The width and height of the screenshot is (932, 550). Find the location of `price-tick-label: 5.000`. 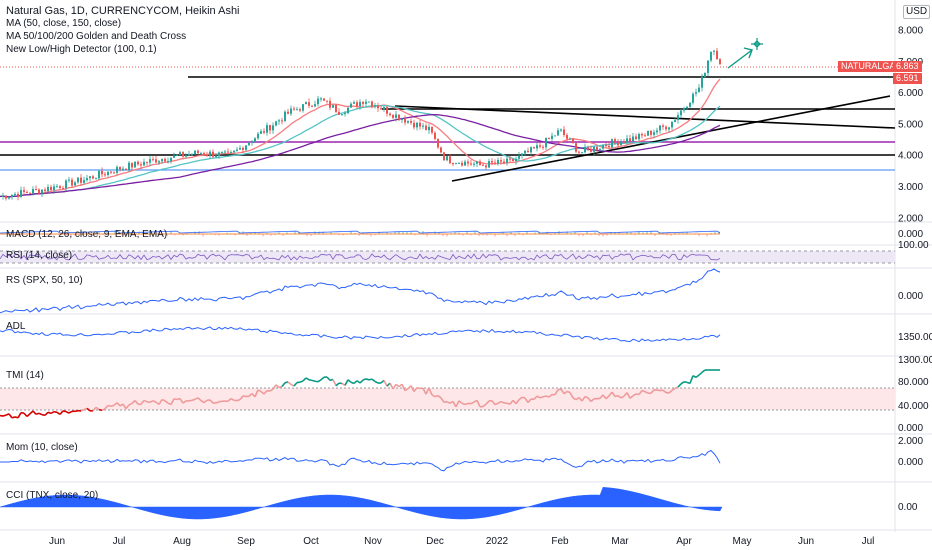

price-tick-label: 5.000 is located at coordinates (910, 124).